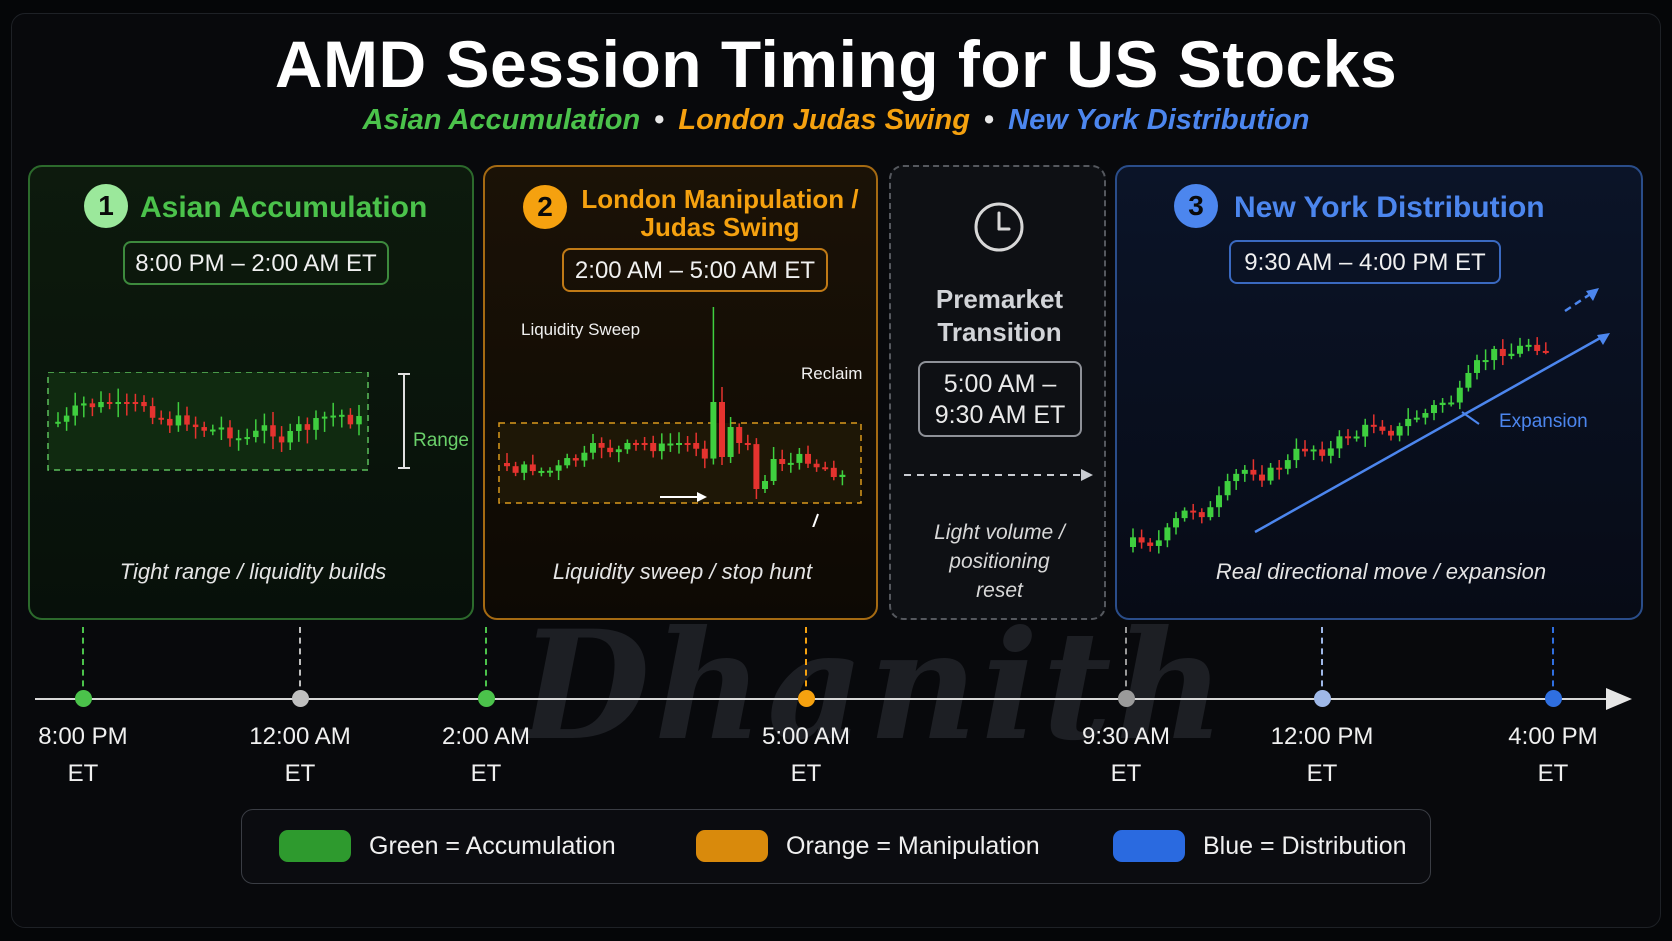  I want to click on legend-swatch-orange, so click(732, 846).